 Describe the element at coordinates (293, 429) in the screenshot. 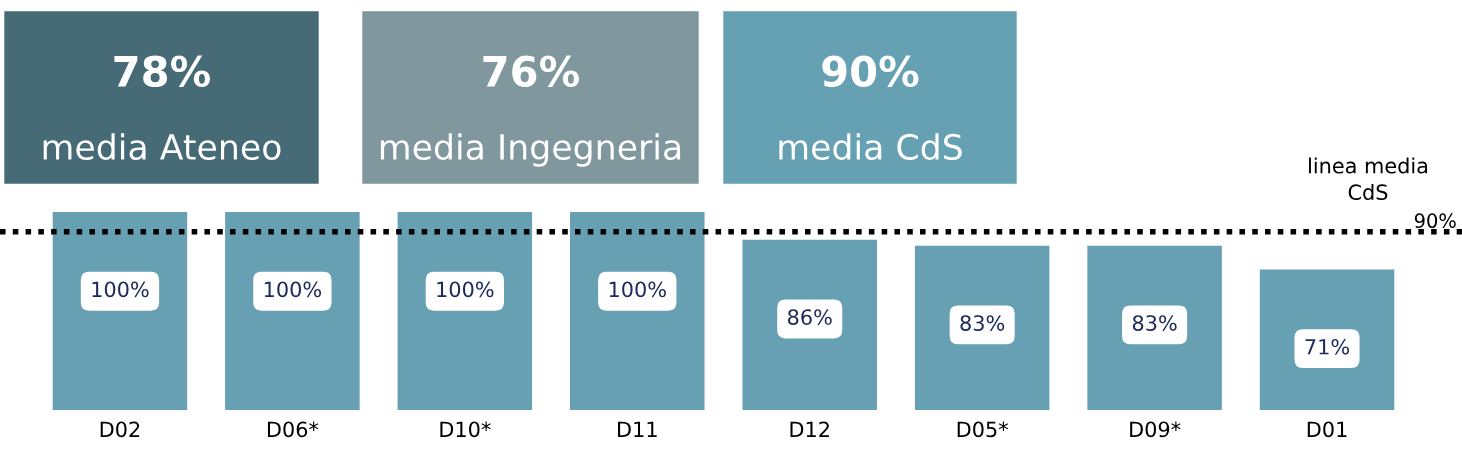

I see `x-tick-label: D06*` at that location.